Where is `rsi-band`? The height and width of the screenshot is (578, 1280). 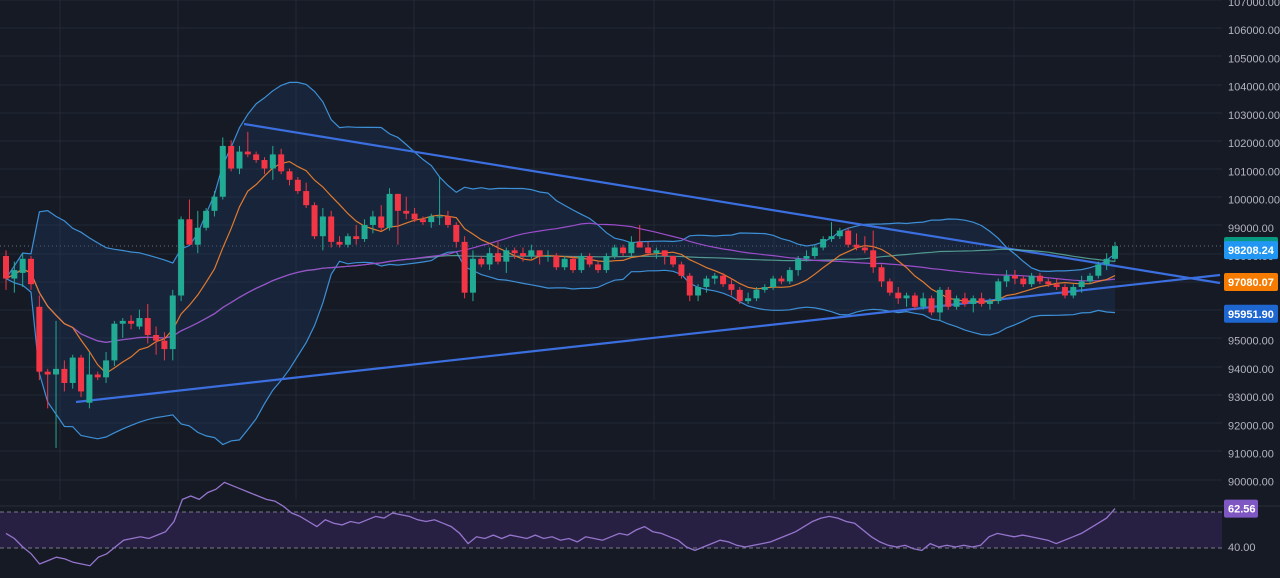 rsi-band is located at coordinates (611, 530).